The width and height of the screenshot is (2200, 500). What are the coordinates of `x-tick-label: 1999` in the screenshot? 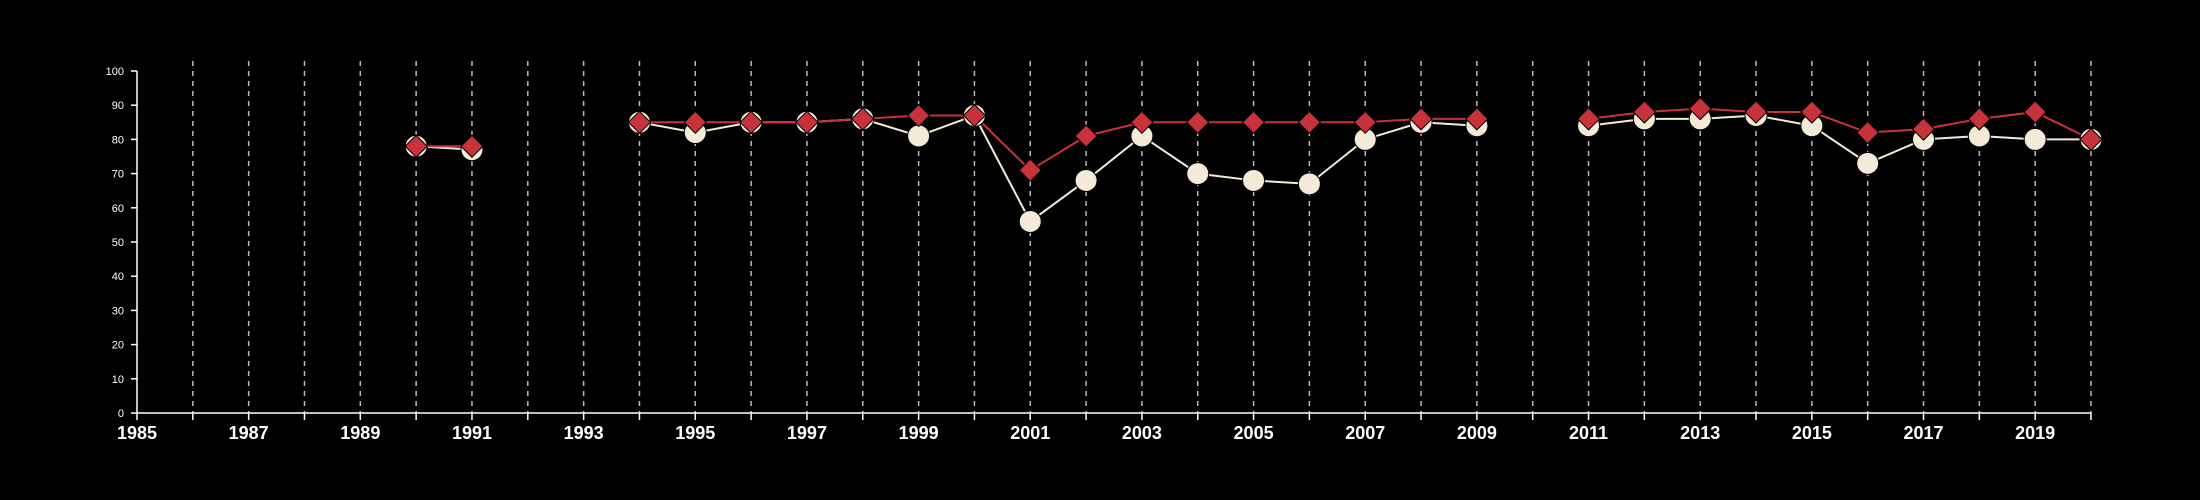 It's located at (919, 433).